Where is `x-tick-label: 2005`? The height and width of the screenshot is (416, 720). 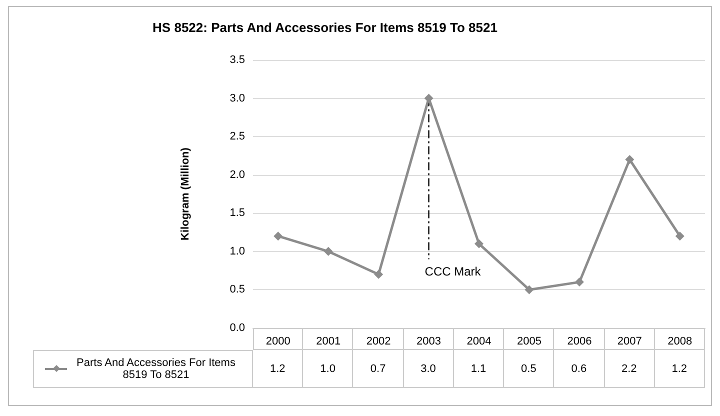 x-tick-label: 2005 is located at coordinates (529, 342).